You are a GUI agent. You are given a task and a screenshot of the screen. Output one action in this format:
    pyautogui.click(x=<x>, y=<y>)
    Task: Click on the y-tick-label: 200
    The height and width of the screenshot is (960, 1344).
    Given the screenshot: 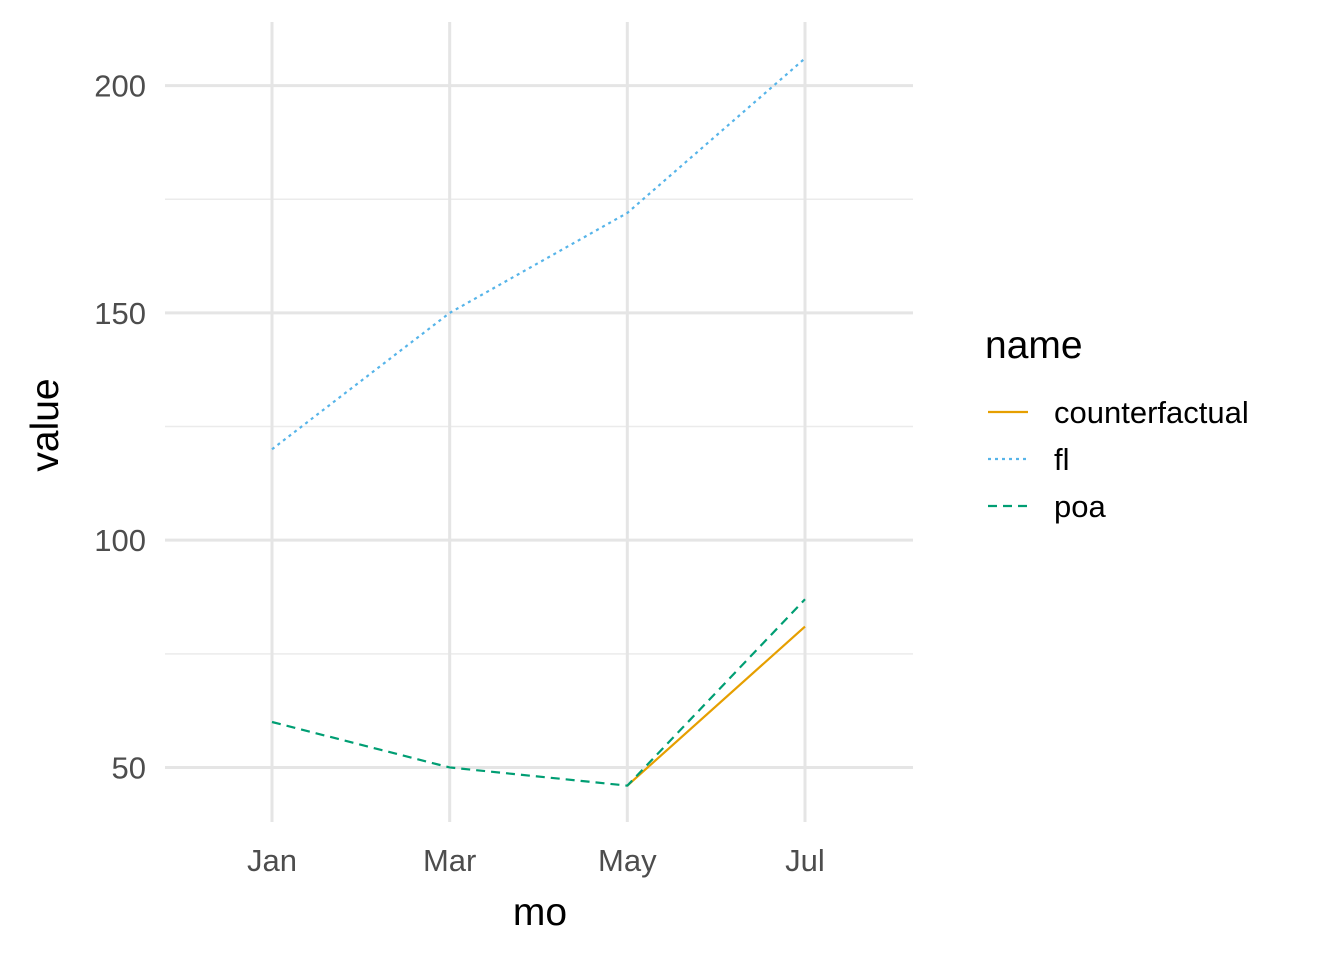 What is the action you would take?
    pyautogui.click(x=120, y=86)
    